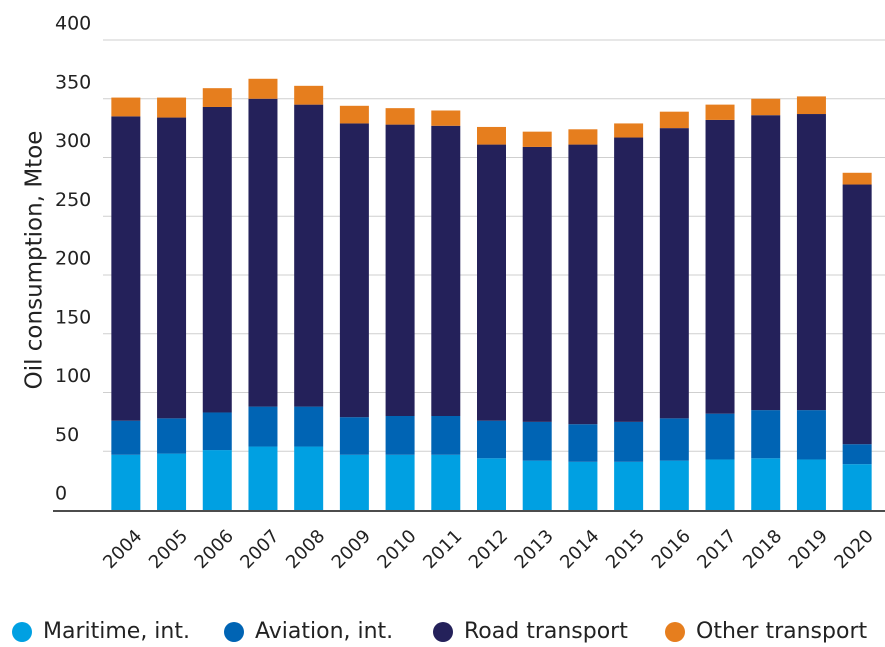 This screenshot has width=885, height=647. What do you see at coordinates (73, 141) in the screenshot?
I see `y-tick-label: 300` at bounding box center [73, 141].